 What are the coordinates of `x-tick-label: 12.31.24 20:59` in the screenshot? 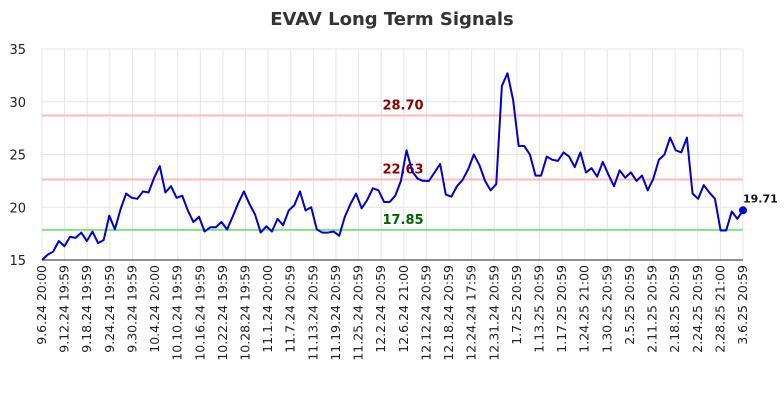 It's located at (493, 313).